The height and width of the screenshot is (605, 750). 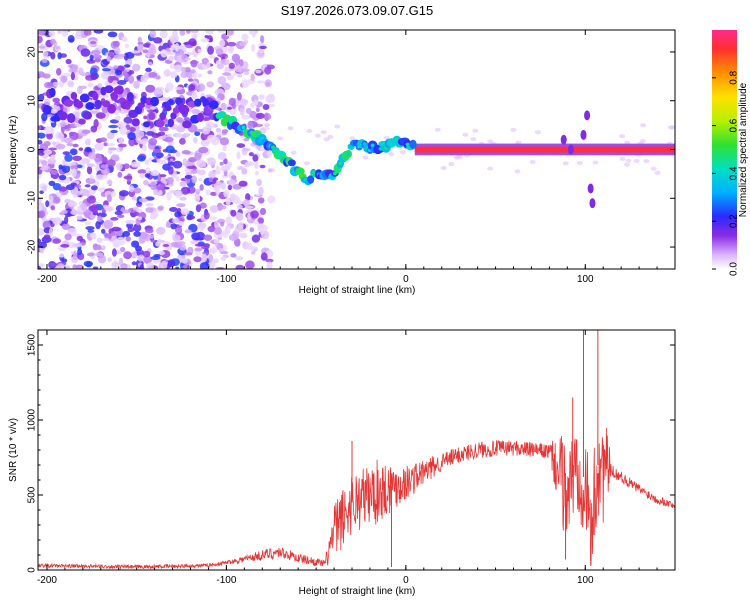 I want to click on snr-y-label: SNR (10 * v/v), so click(x=13, y=450).